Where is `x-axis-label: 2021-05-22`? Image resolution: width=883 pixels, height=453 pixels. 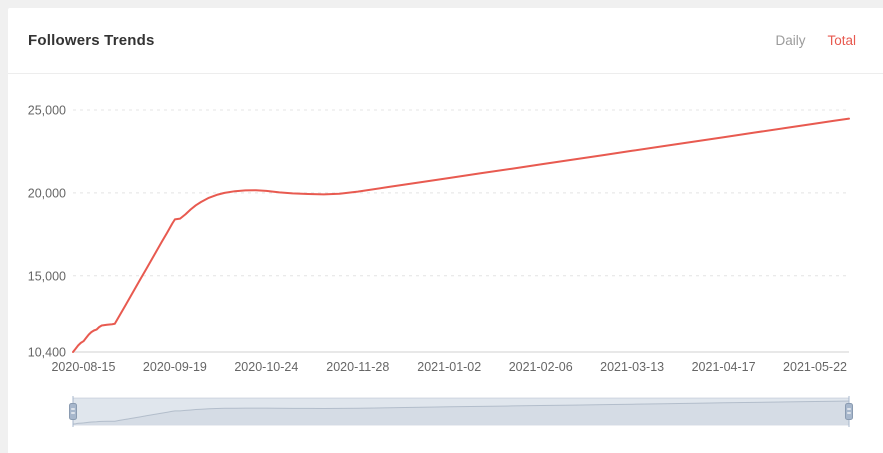 x-axis-label: 2021-05-22 is located at coordinates (815, 367).